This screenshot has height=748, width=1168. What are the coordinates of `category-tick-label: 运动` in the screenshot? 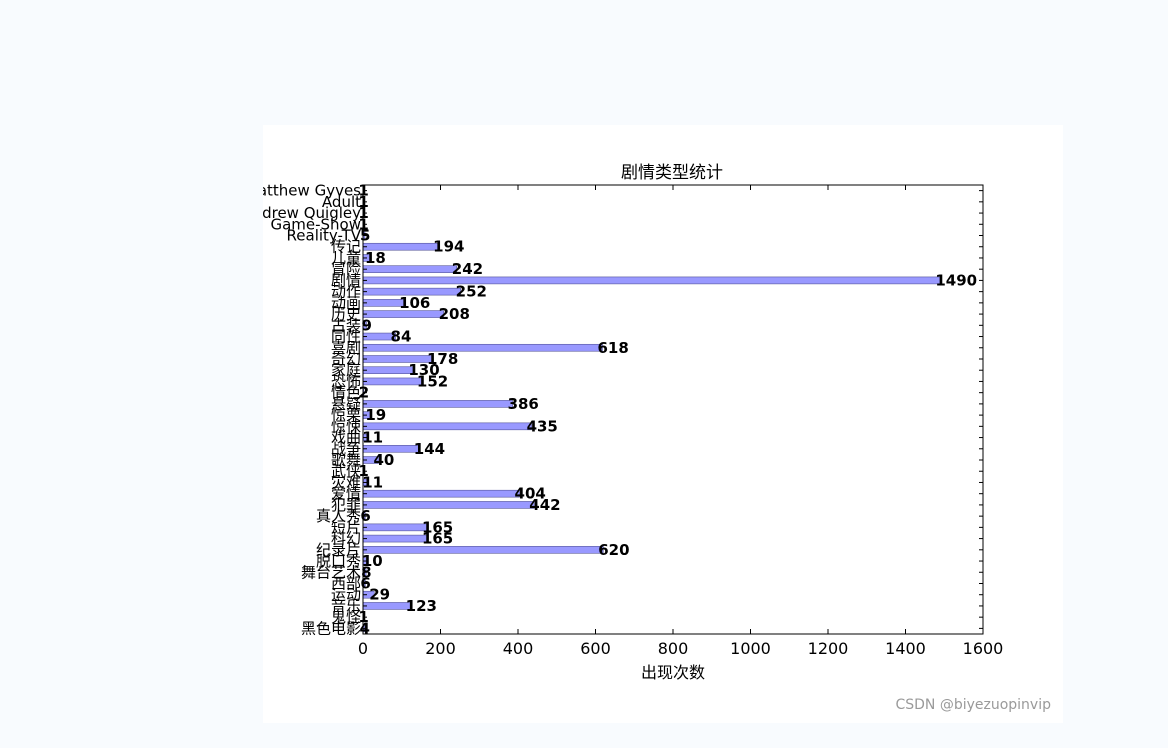 It's located at (346, 595).